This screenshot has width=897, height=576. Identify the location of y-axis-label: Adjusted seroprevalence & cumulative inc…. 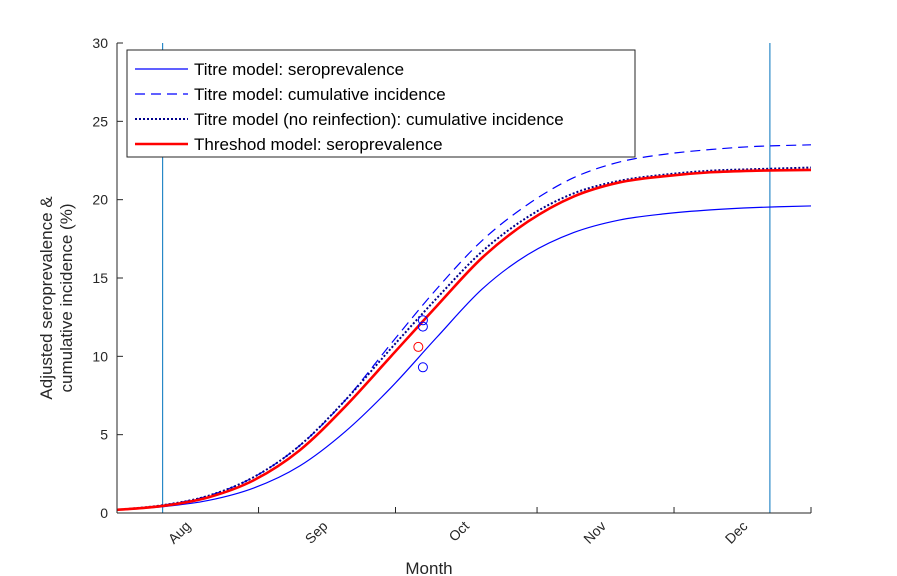
(56, 298).